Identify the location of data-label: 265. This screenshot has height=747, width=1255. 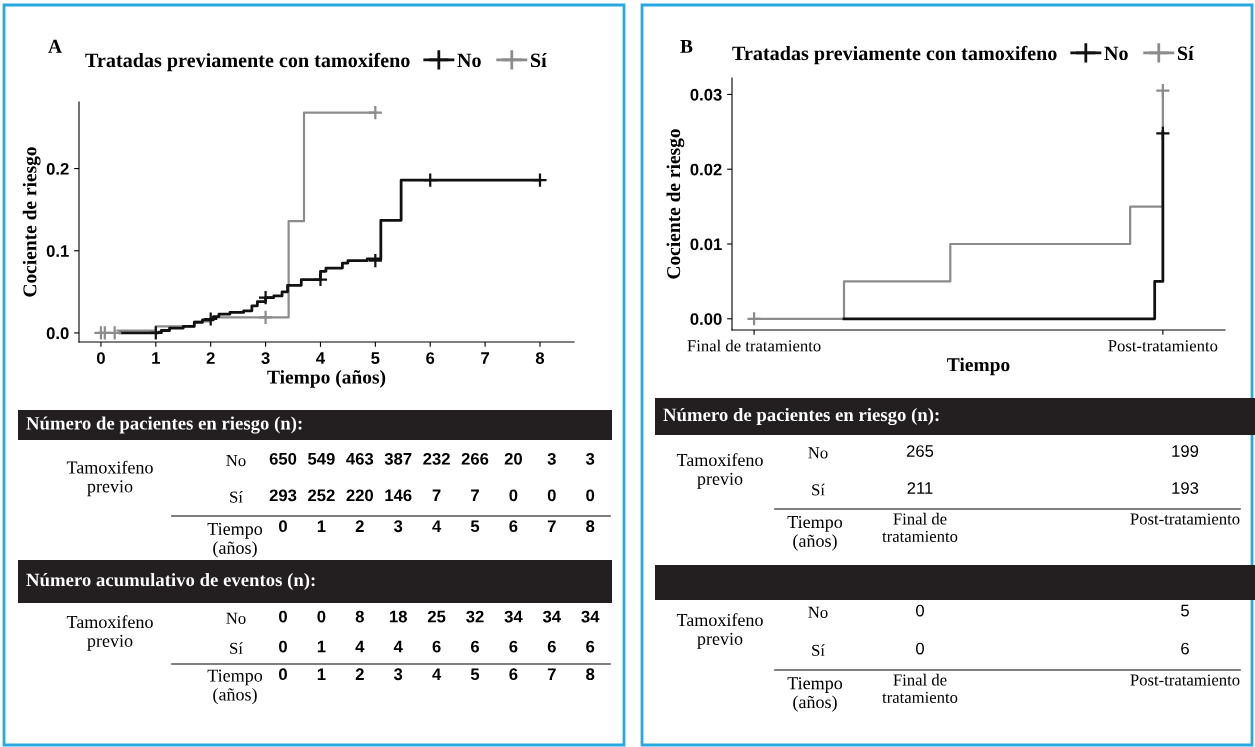
(920, 451).